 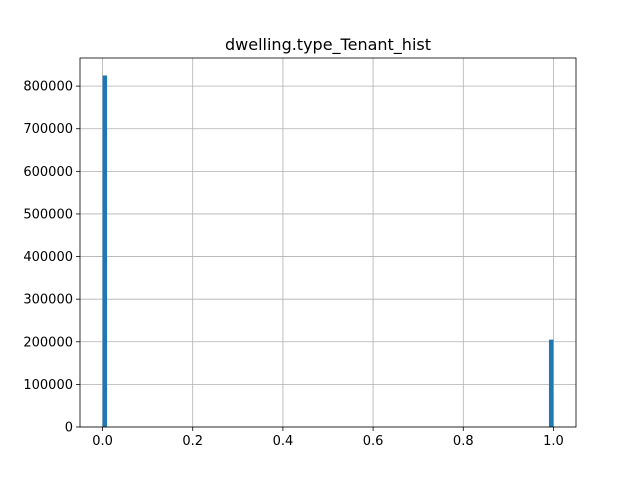 I want to click on x-tick-label: 0.0, so click(x=102, y=441).